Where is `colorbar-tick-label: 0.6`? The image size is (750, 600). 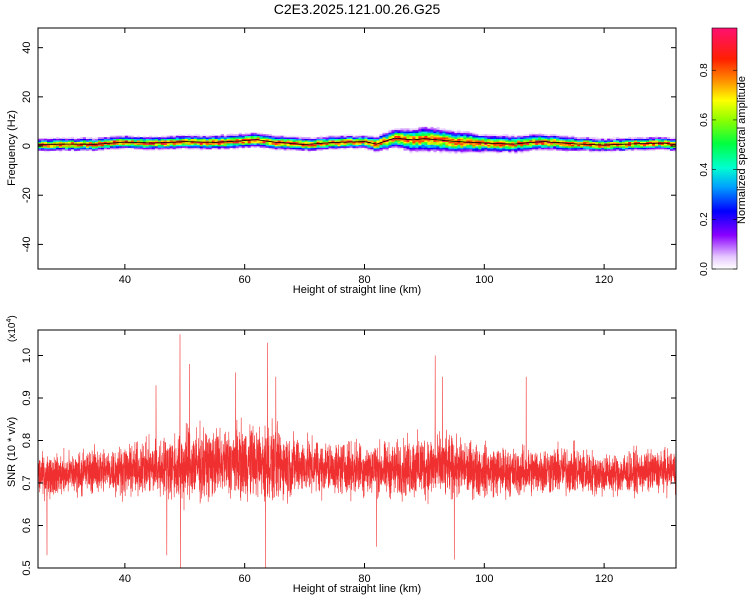 colorbar-tick-label: 0.6 is located at coordinates (704, 120).